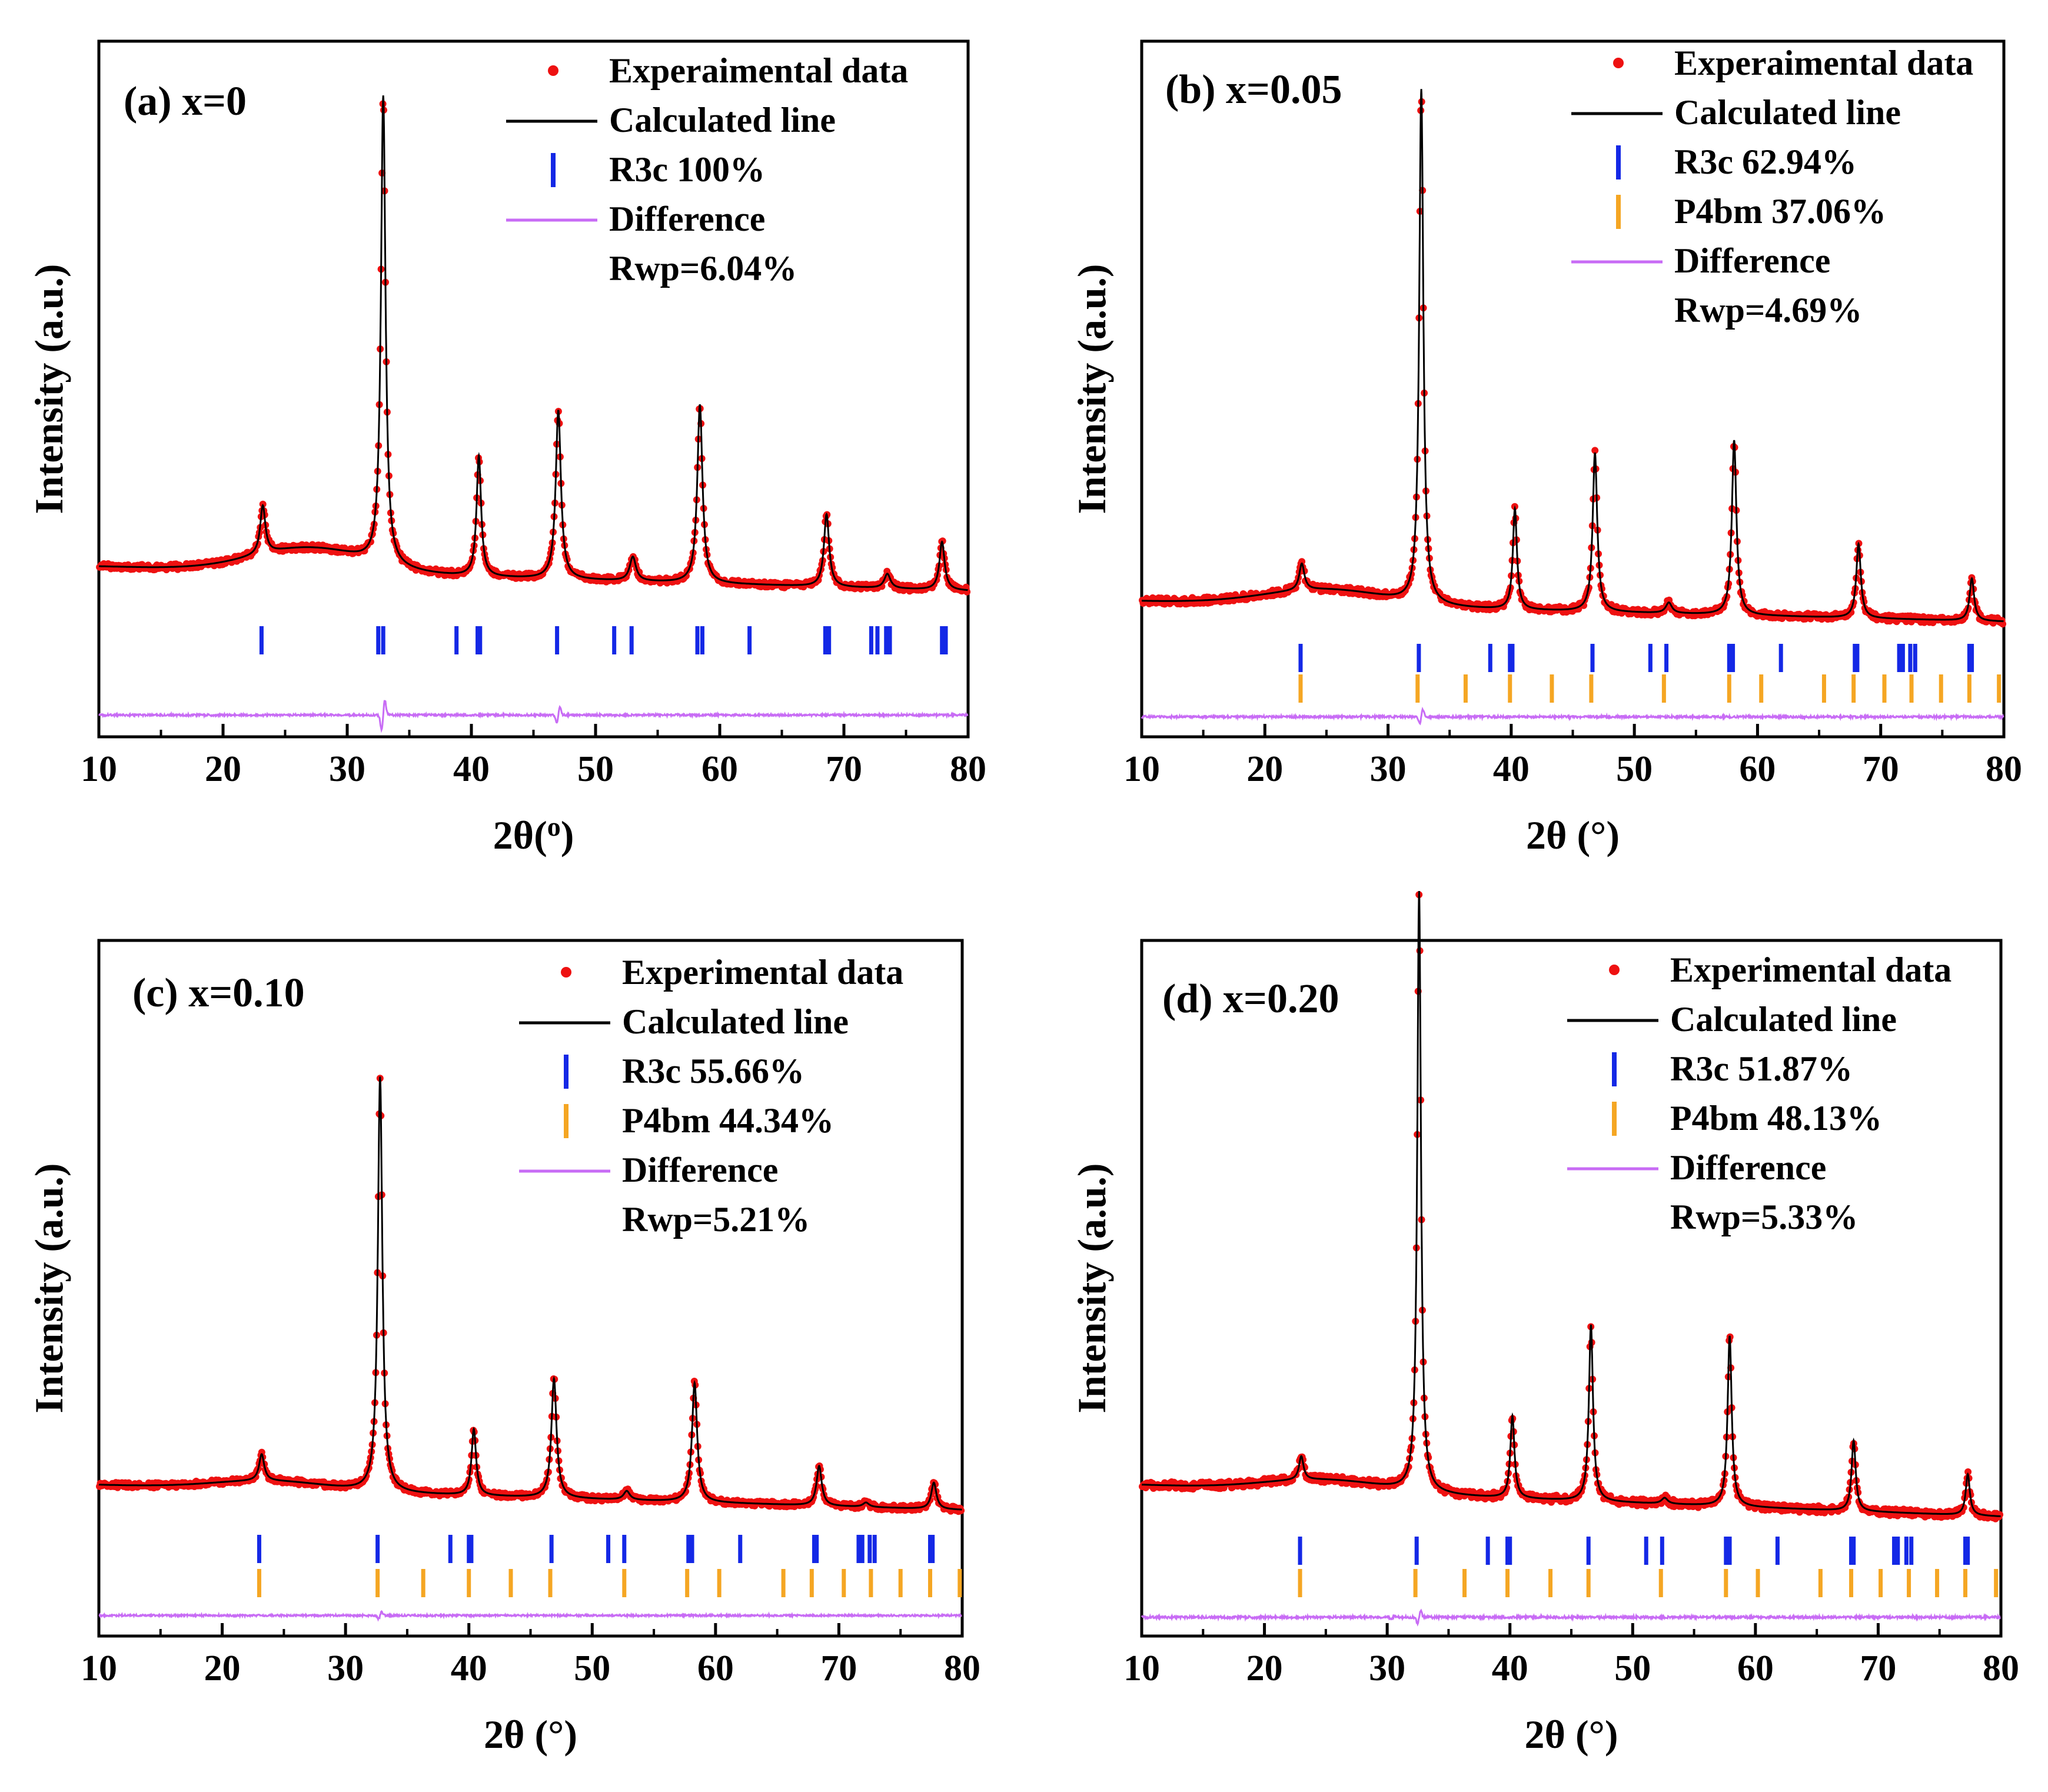  Describe the element at coordinates (713, 1071) in the screenshot. I see `legend-entry-text: R3c 55.66%` at that location.